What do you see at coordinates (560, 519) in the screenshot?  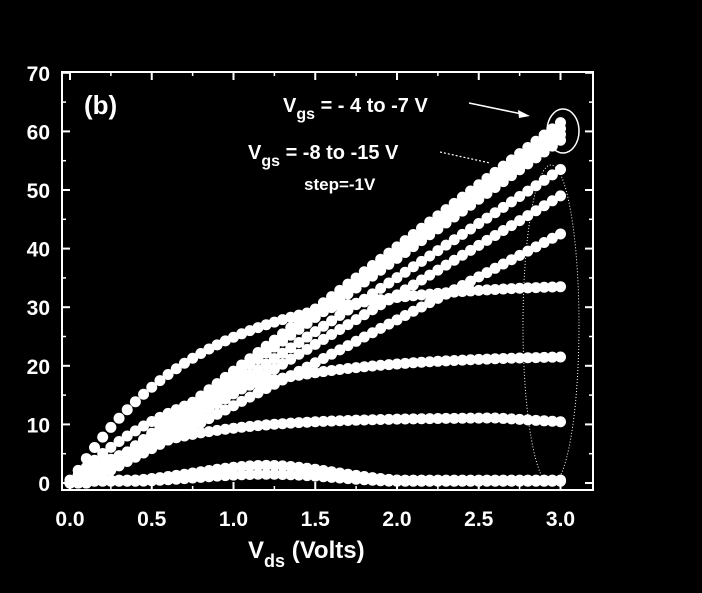 I see `x-tick-label: 3.0` at bounding box center [560, 519].